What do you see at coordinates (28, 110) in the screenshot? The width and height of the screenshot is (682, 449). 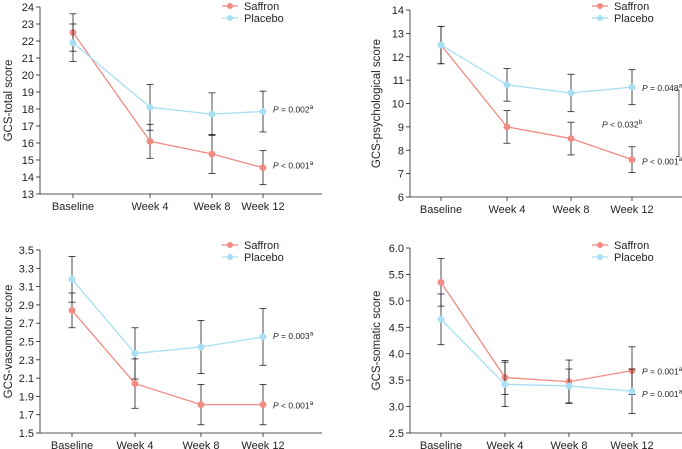 I see `y-tick-label: 18` at bounding box center [28, 110].